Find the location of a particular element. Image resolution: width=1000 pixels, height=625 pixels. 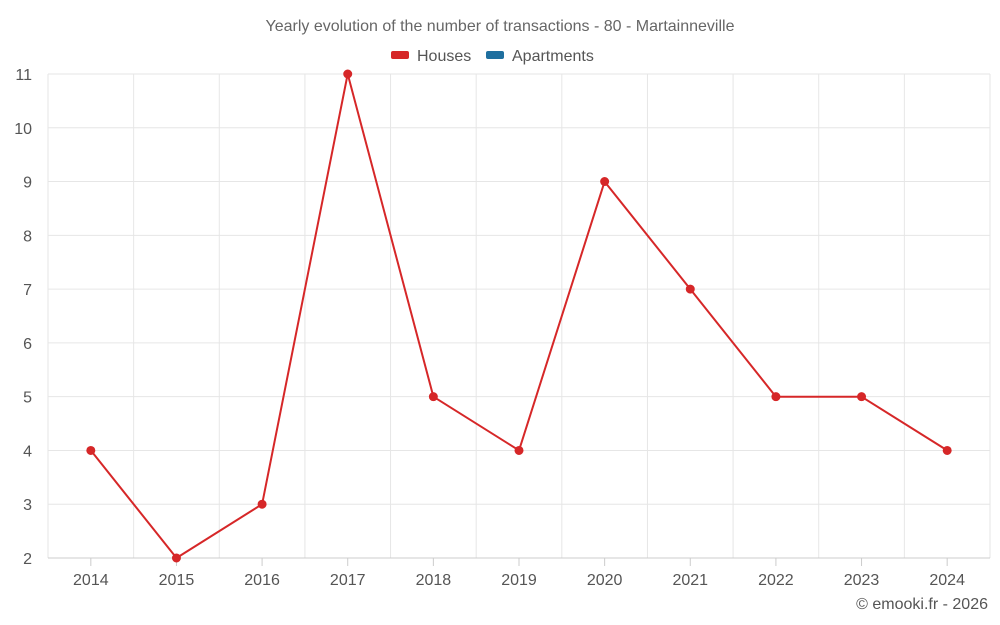

legend-label-houses: Houses is located at coordinates (444, 56).